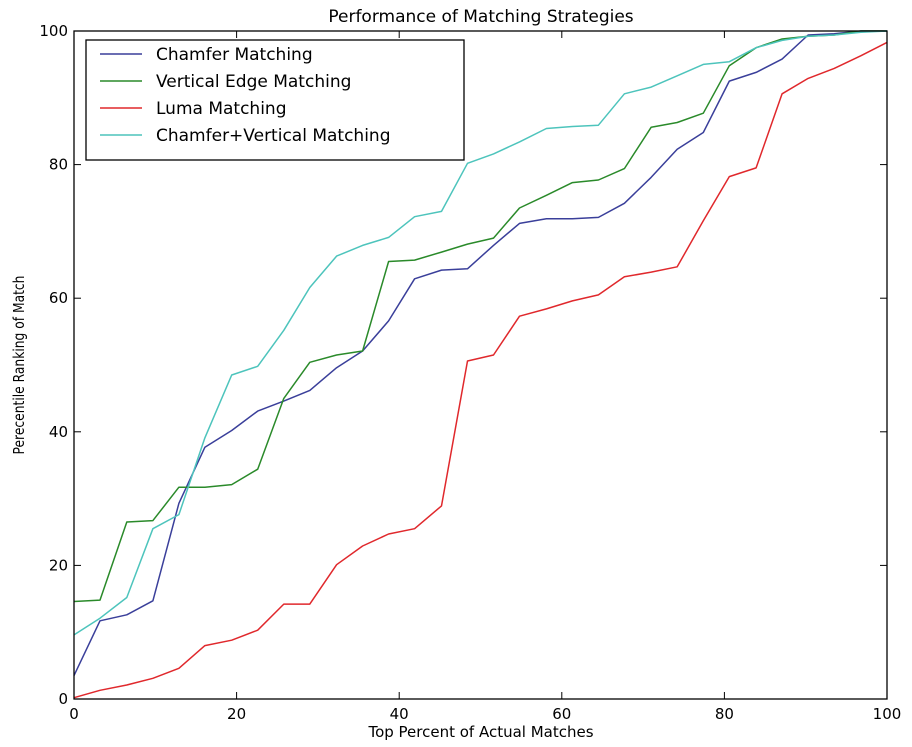 This screenshot has width=912, height=747. What do you see at coordinates (58, 298) in the screenshot?
I see `y-tick-label-3: 60` at bounding box center [58, 298].